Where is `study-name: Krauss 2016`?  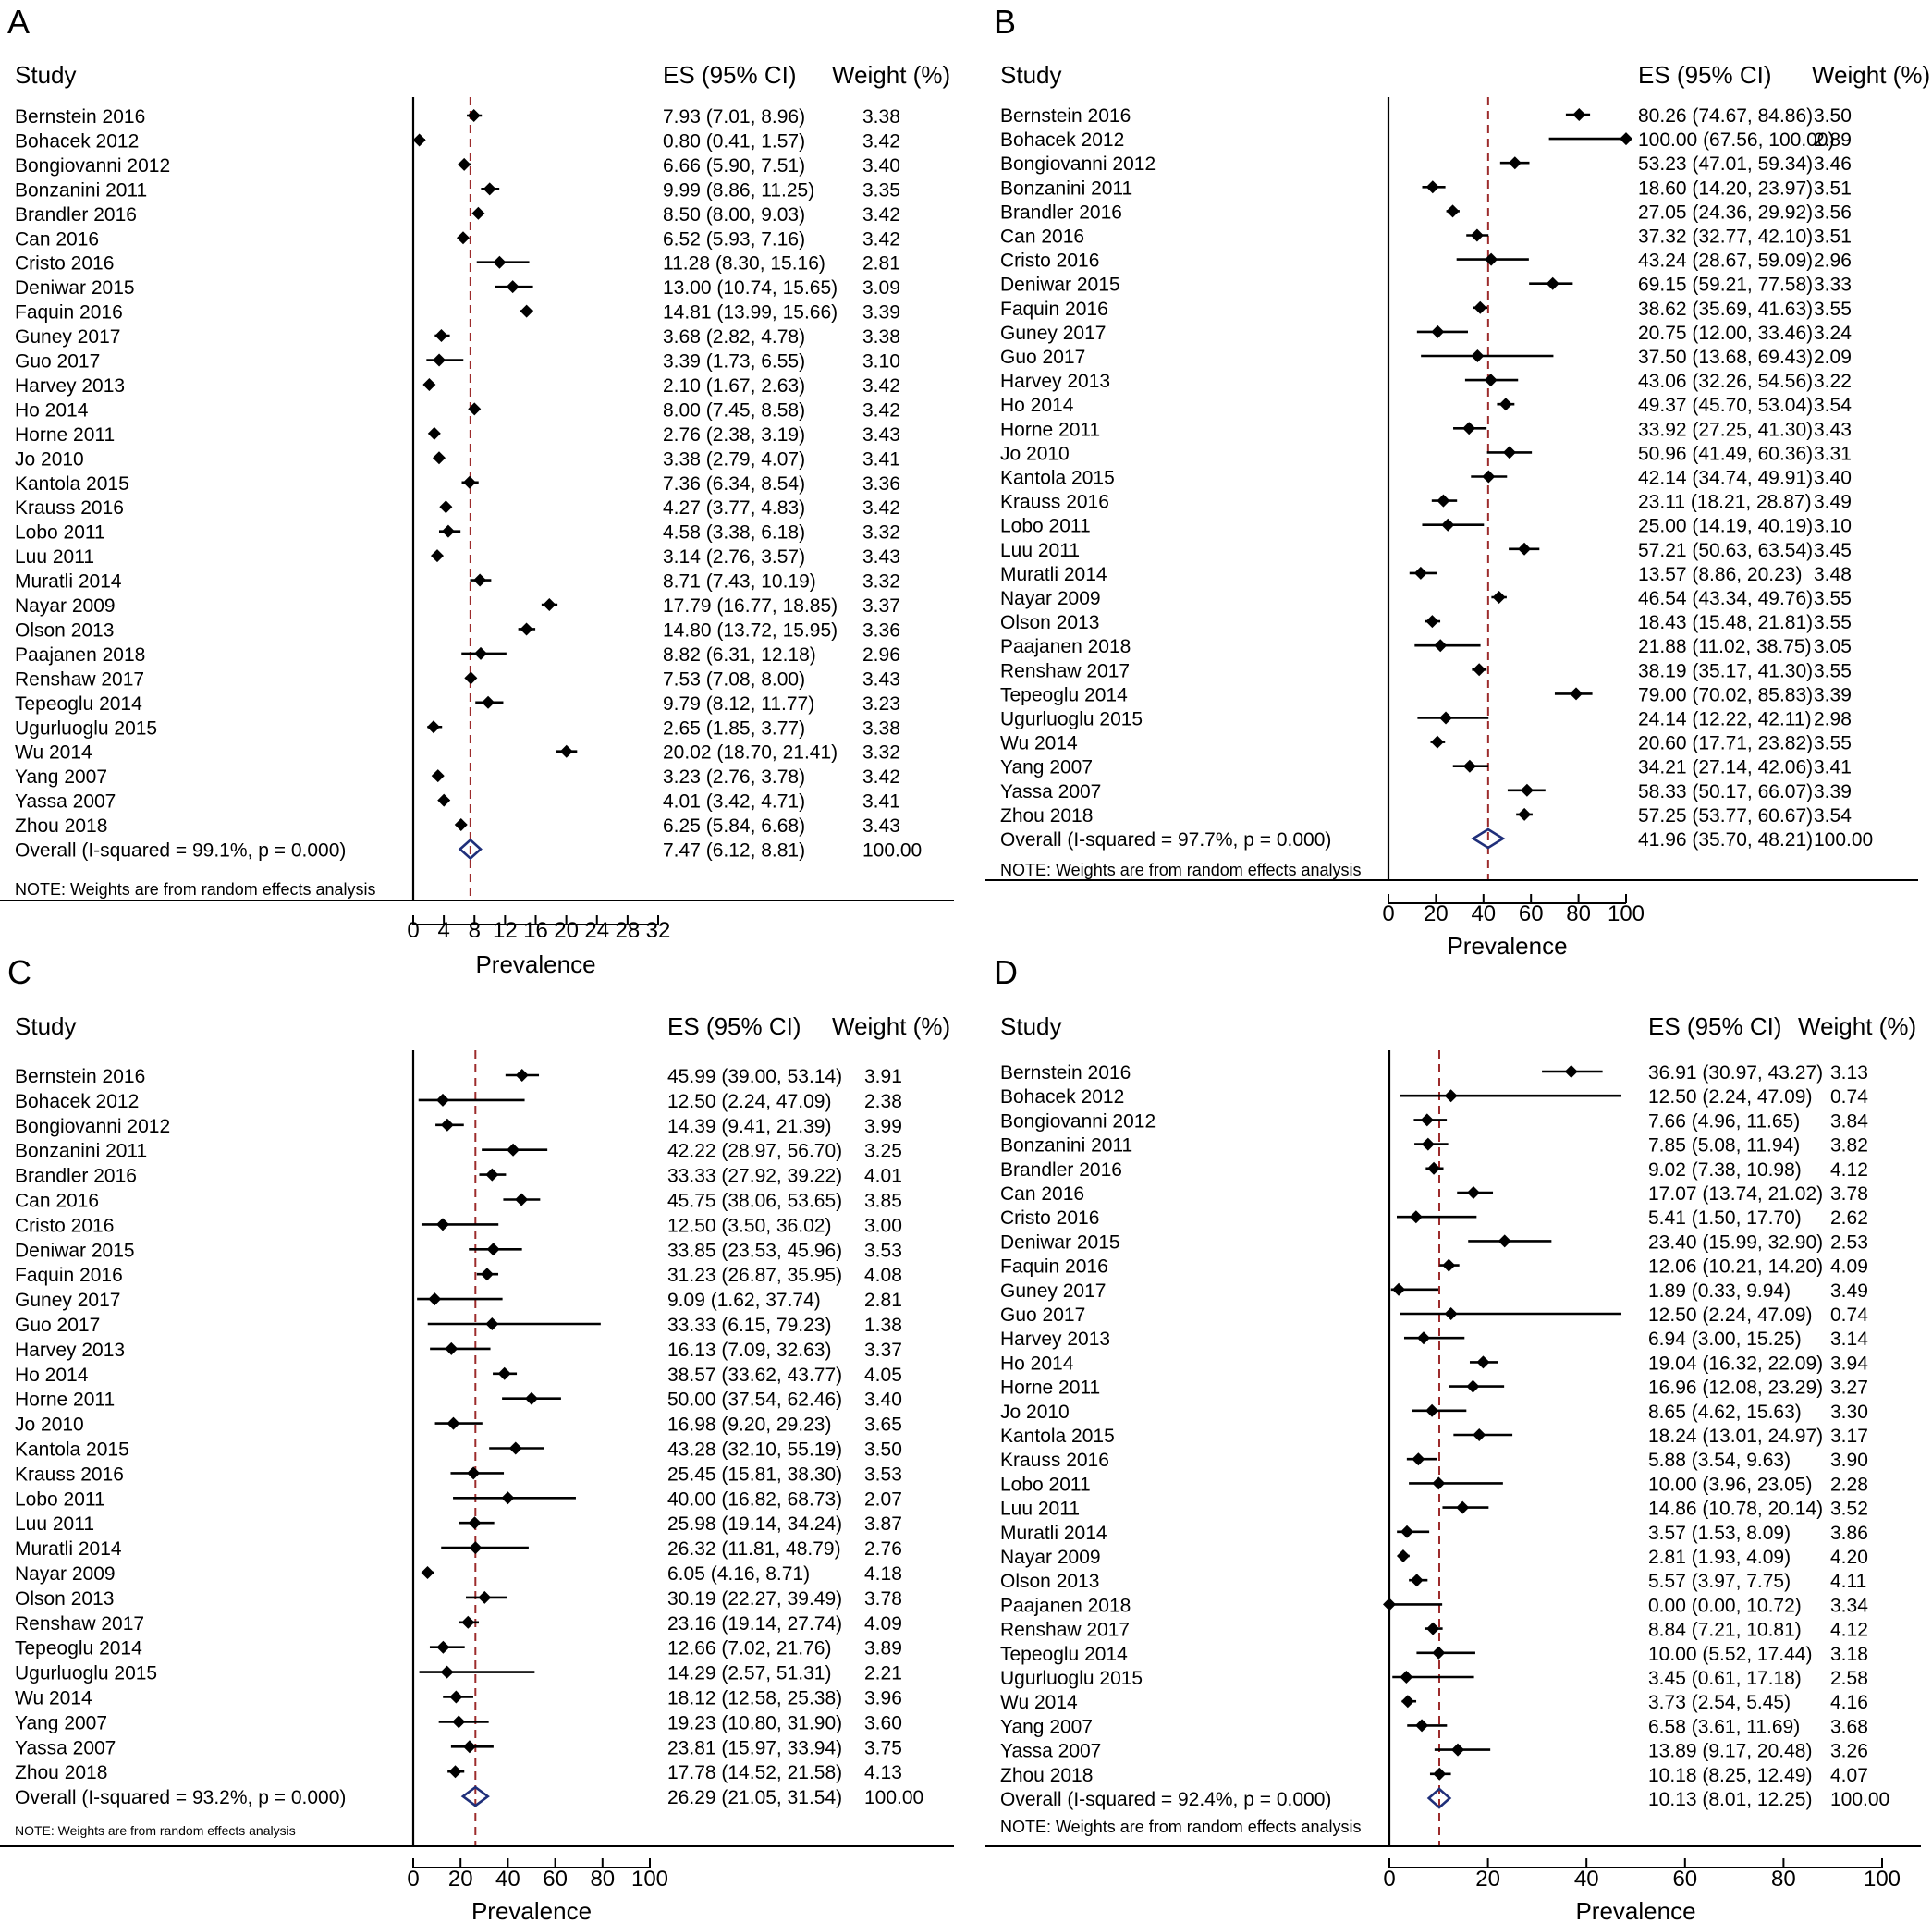
study-name: Krauss 2016 is located at coordinates (69, 508).